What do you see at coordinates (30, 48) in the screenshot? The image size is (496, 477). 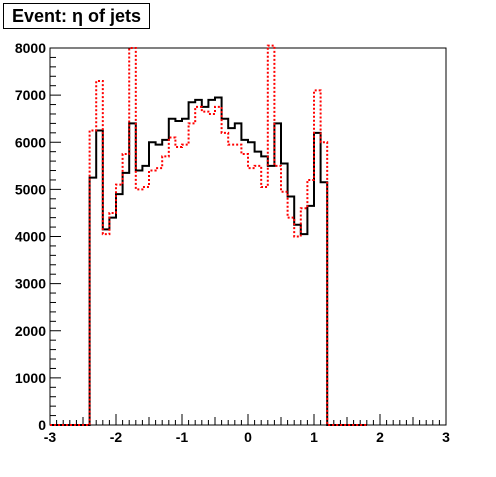 I see `y-tick-label: 8000` at bounding box center [30, 48].